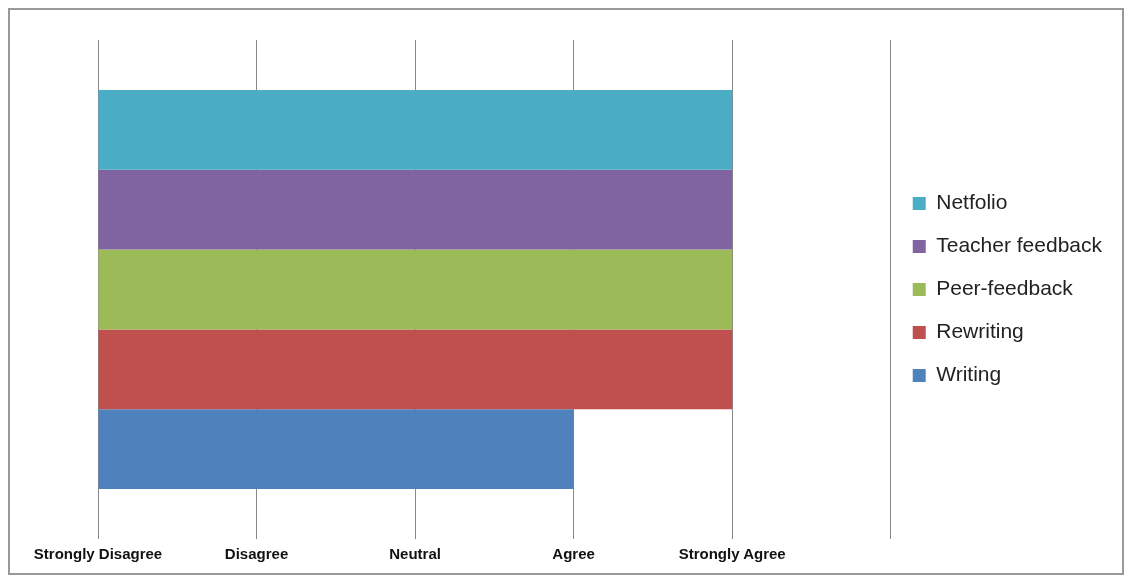 The image size is (1132, 583). I want to click on legend-label: Netfolio, so click(972, 202).